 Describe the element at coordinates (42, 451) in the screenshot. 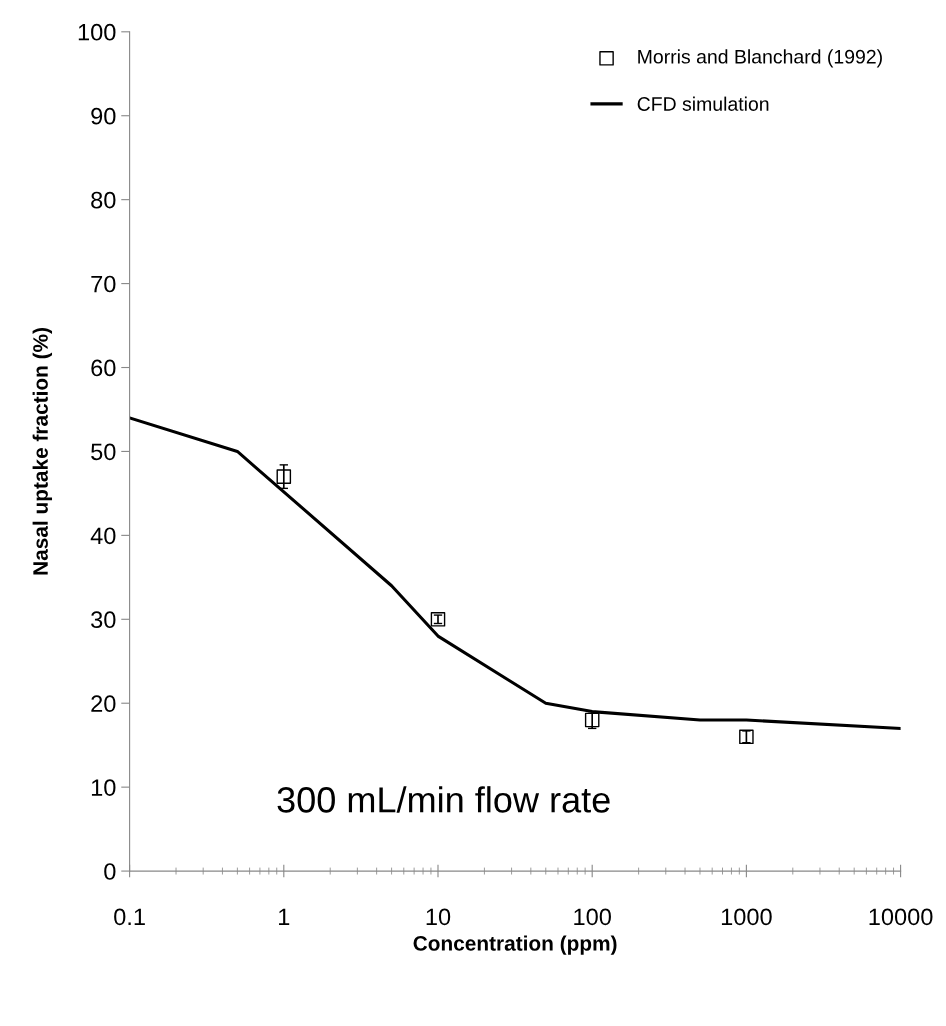

I see `y-axis-title: Nasal uptake fraction (%)` at that location.